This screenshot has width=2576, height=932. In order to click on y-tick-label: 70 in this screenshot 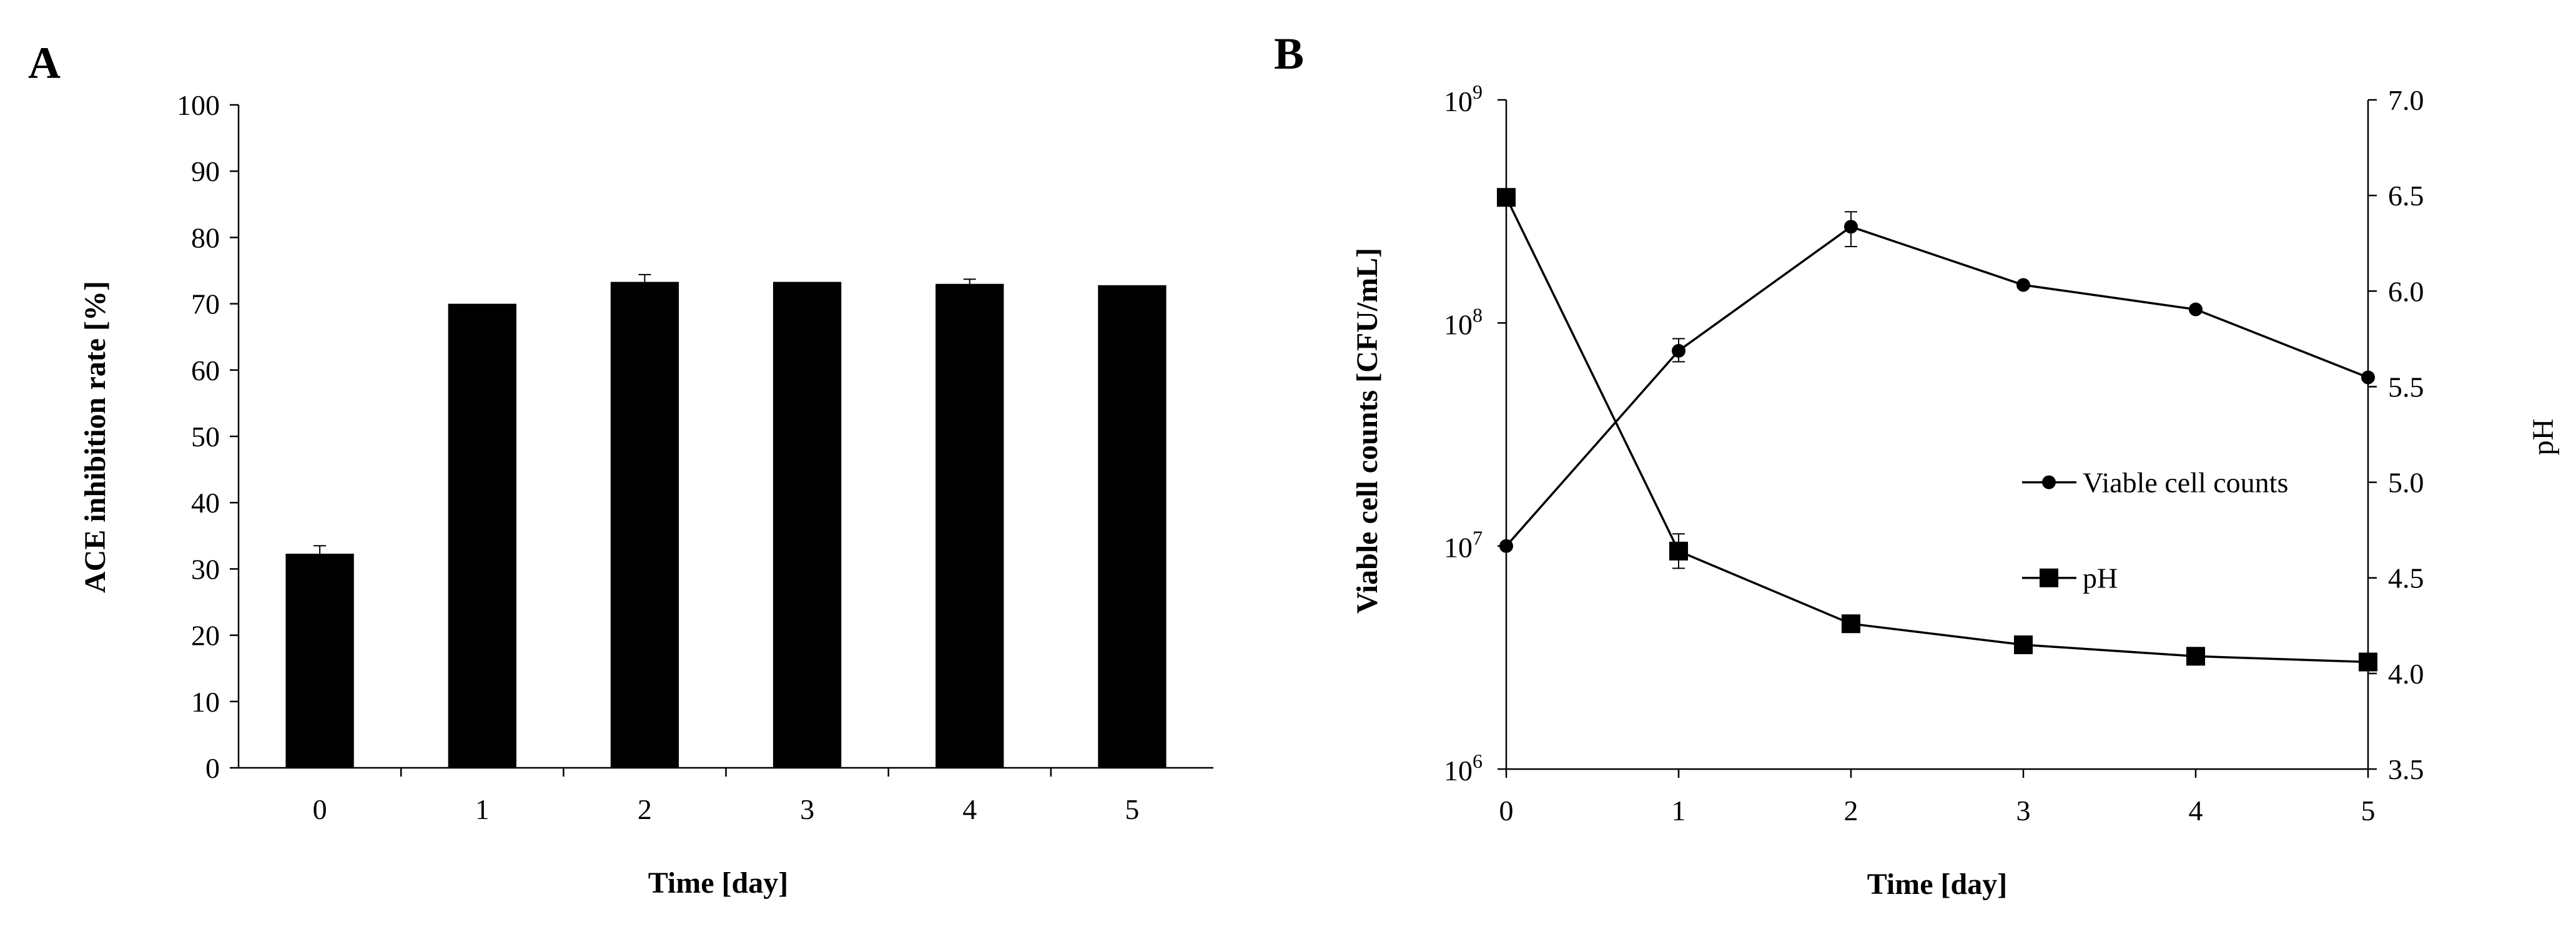, I will do `click(206, 304)`.